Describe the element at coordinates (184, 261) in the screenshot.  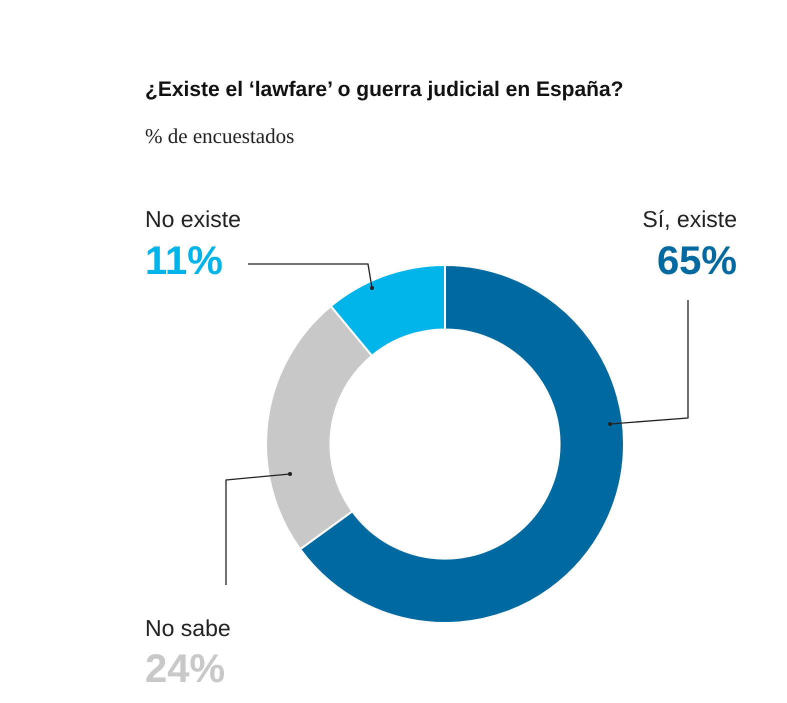
I see `data-label: 11%` at that location.